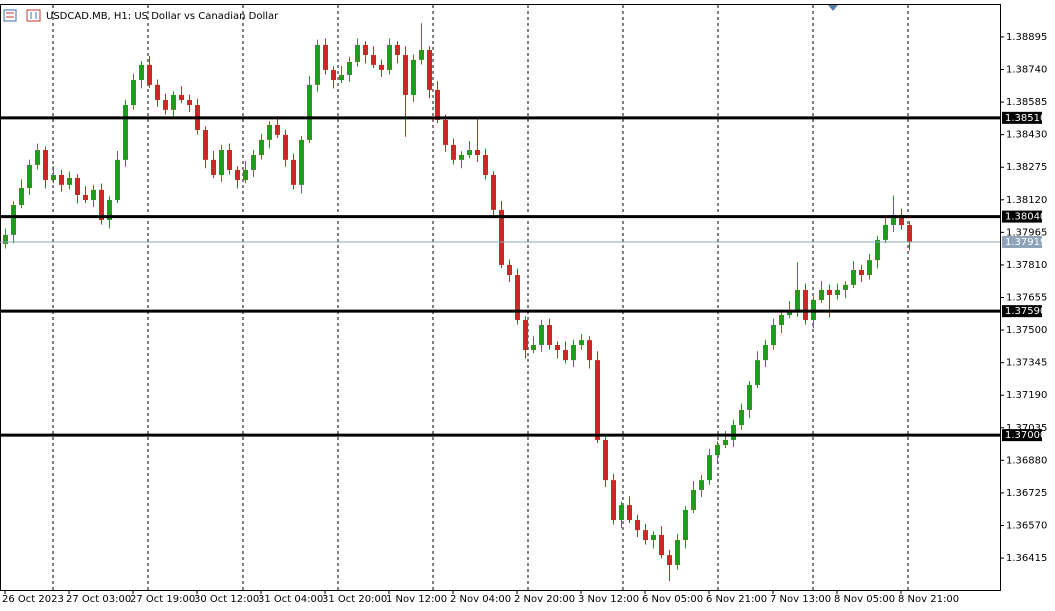 Image resolution: width=1055 pixels, height=611 pixels. I want to click on shift-marker, so click(833, 8).